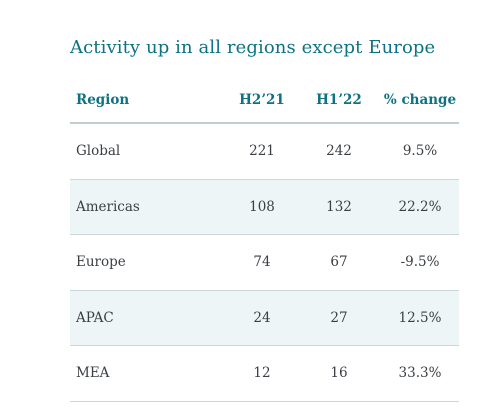 This screenshot has height=420, width=504. Describe the element at coordinates (95, 317) in the screenshot. I see `region-cell: APAC` at that location.